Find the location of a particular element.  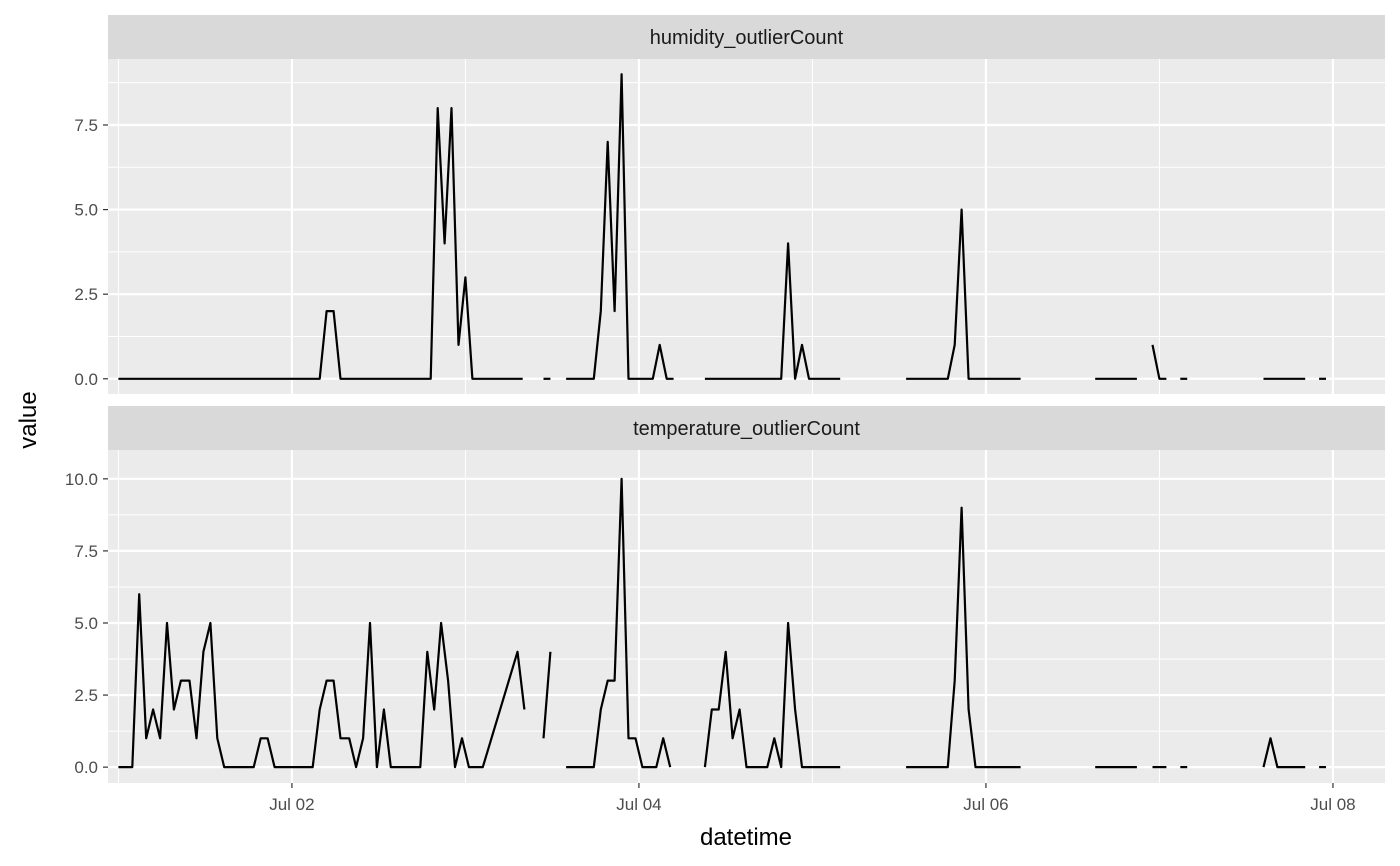

y-tick-label: 10.0 is located at coordinates (81, 479).